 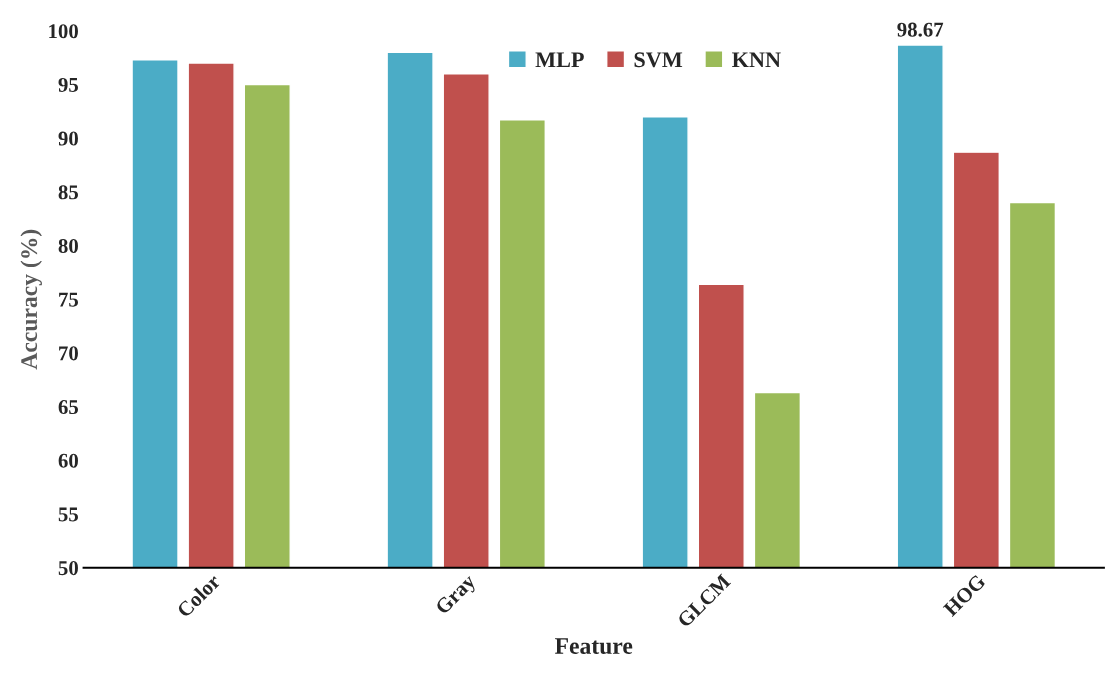 What do you see at coordinates (594, 646) in the screenshot?
I see `x-axis-title: Feature` at bounding box center [594, 646].